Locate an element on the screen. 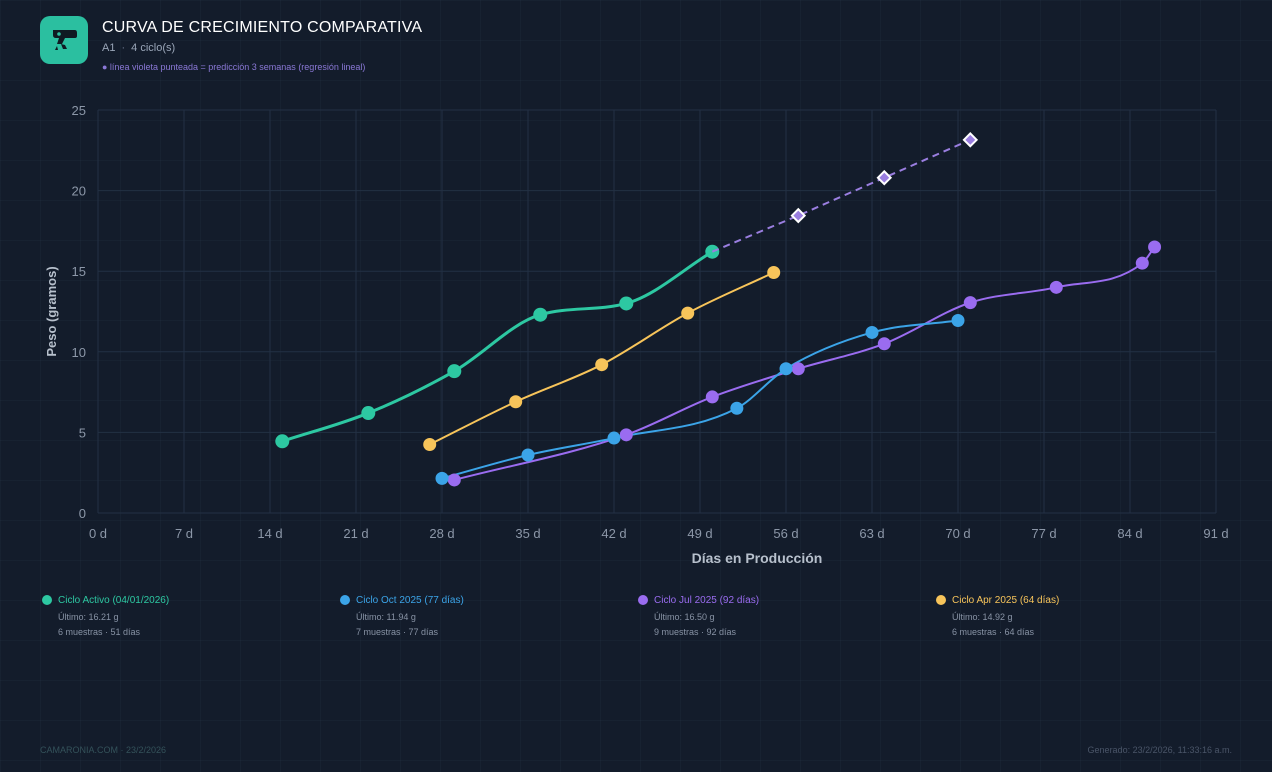 The width and height of the screenshot is (1272, 772). x-tick-label: 14 d is located at coordinates (269, 533).